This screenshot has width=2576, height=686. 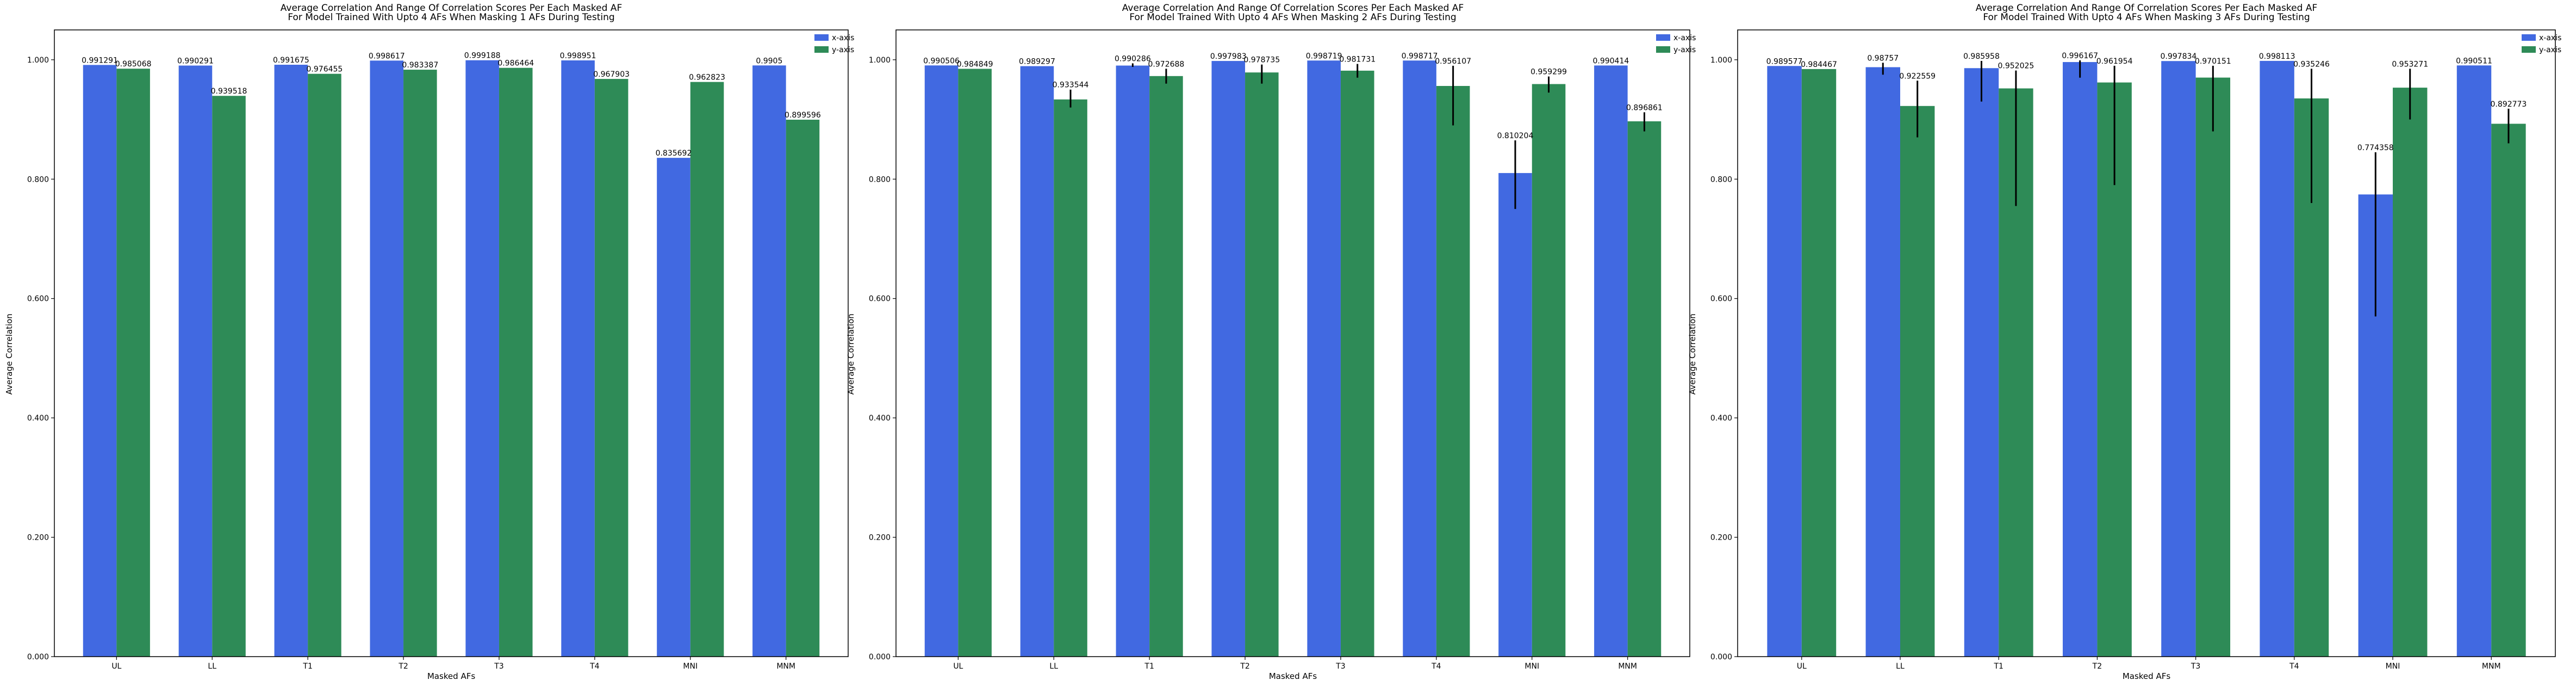 What do you see at coordinates (1883, 58) in the screenshot?
I see `data-label: 0.98757` at bounding box center [1883, 58].